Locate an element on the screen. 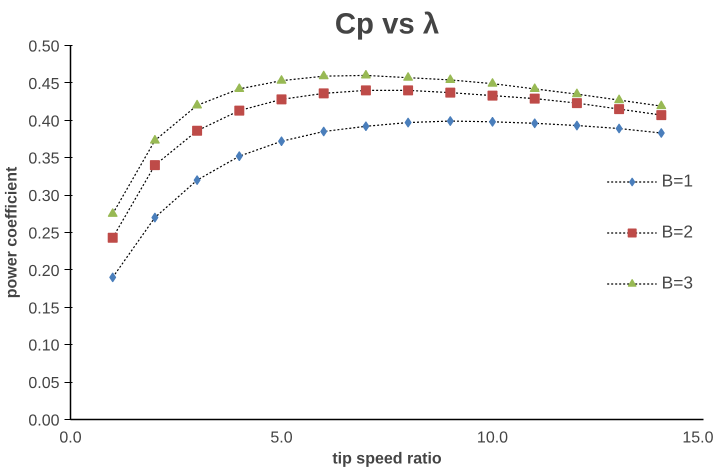  y-tick-label: 0.15 is located at coordinates (44, 309).